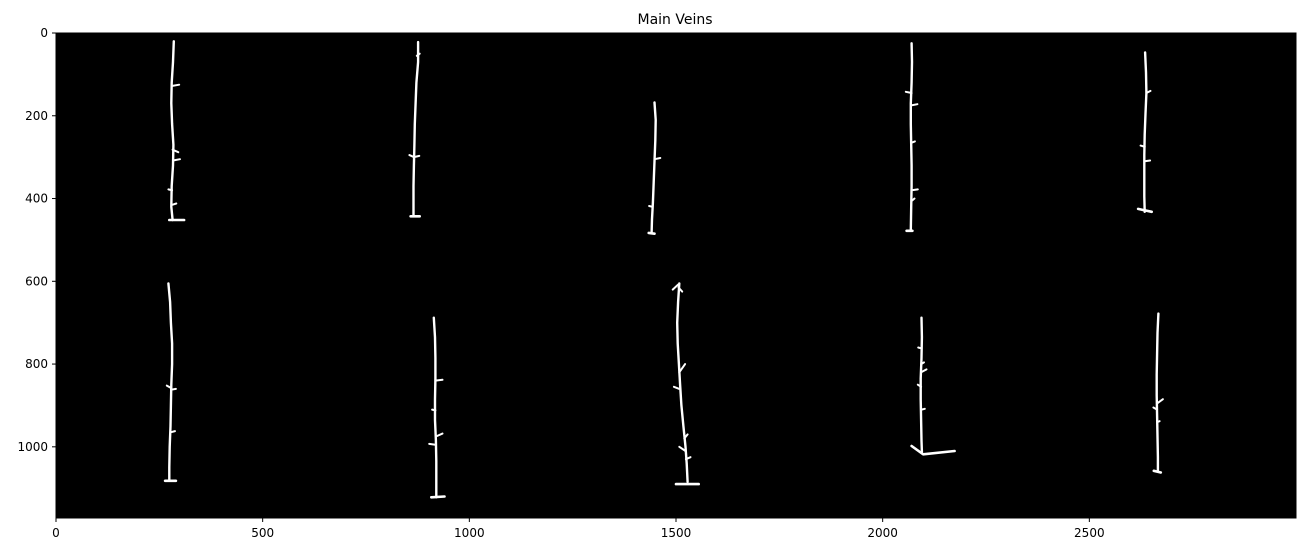 The image size is (1304, 552). Describe the element at coordinates (36, 116) in the screenshot. I see `y-tick-label: 200` at that location.